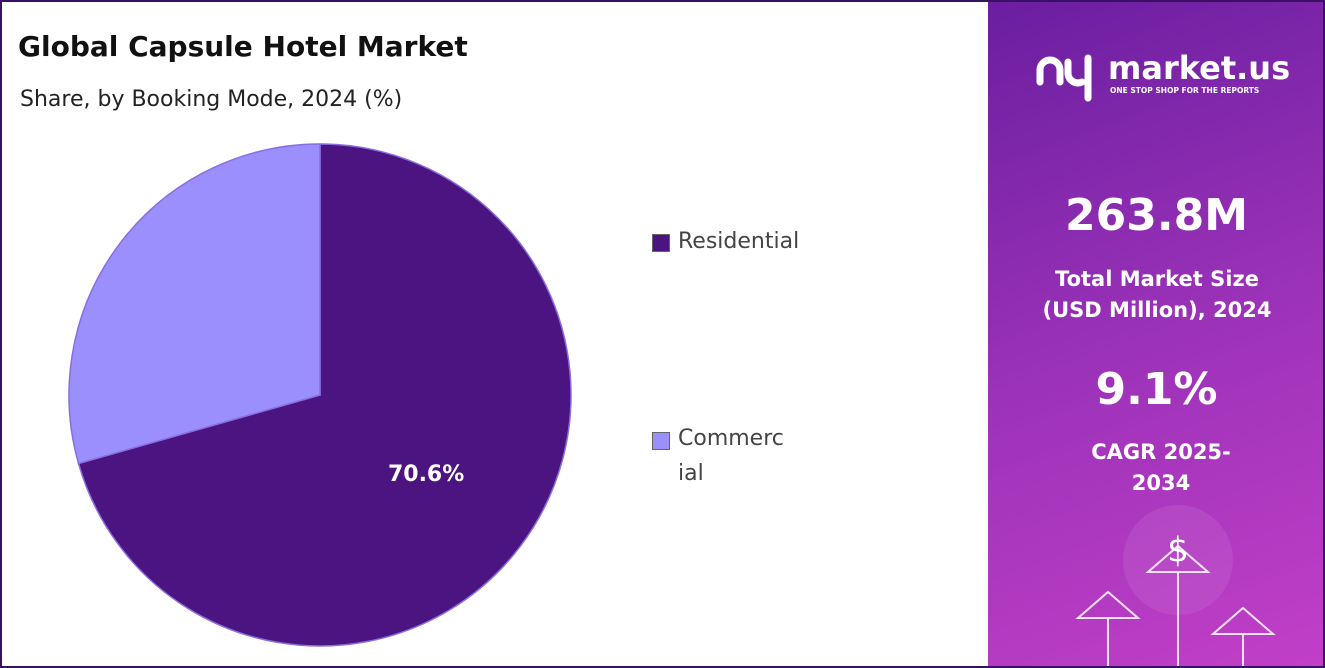  Describe the element at coordinates (1157, 294) in the screenshot. I see `market-size-label: Total Market Size (USD Million), 2024` at that location.